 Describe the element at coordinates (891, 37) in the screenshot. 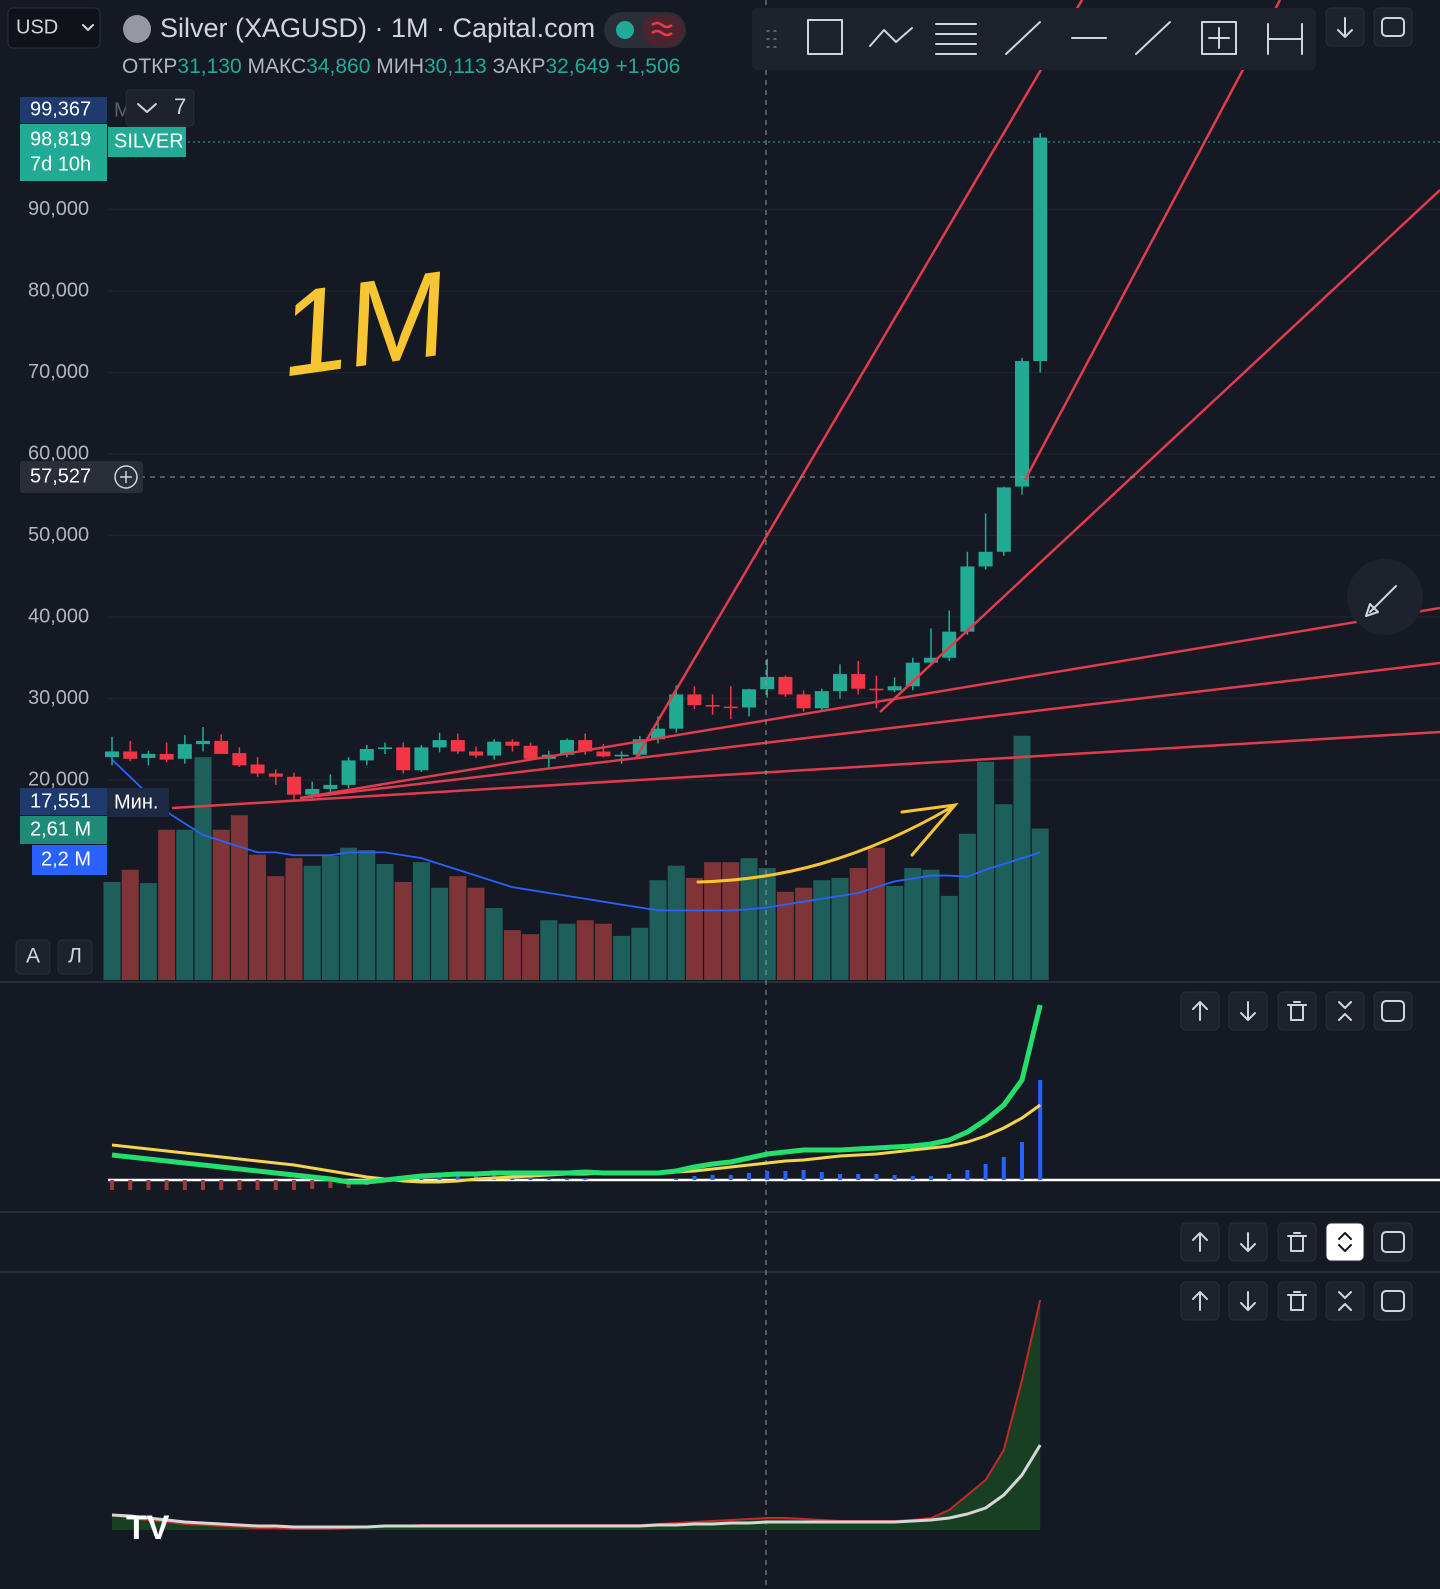

I see `tool-path` at that location.